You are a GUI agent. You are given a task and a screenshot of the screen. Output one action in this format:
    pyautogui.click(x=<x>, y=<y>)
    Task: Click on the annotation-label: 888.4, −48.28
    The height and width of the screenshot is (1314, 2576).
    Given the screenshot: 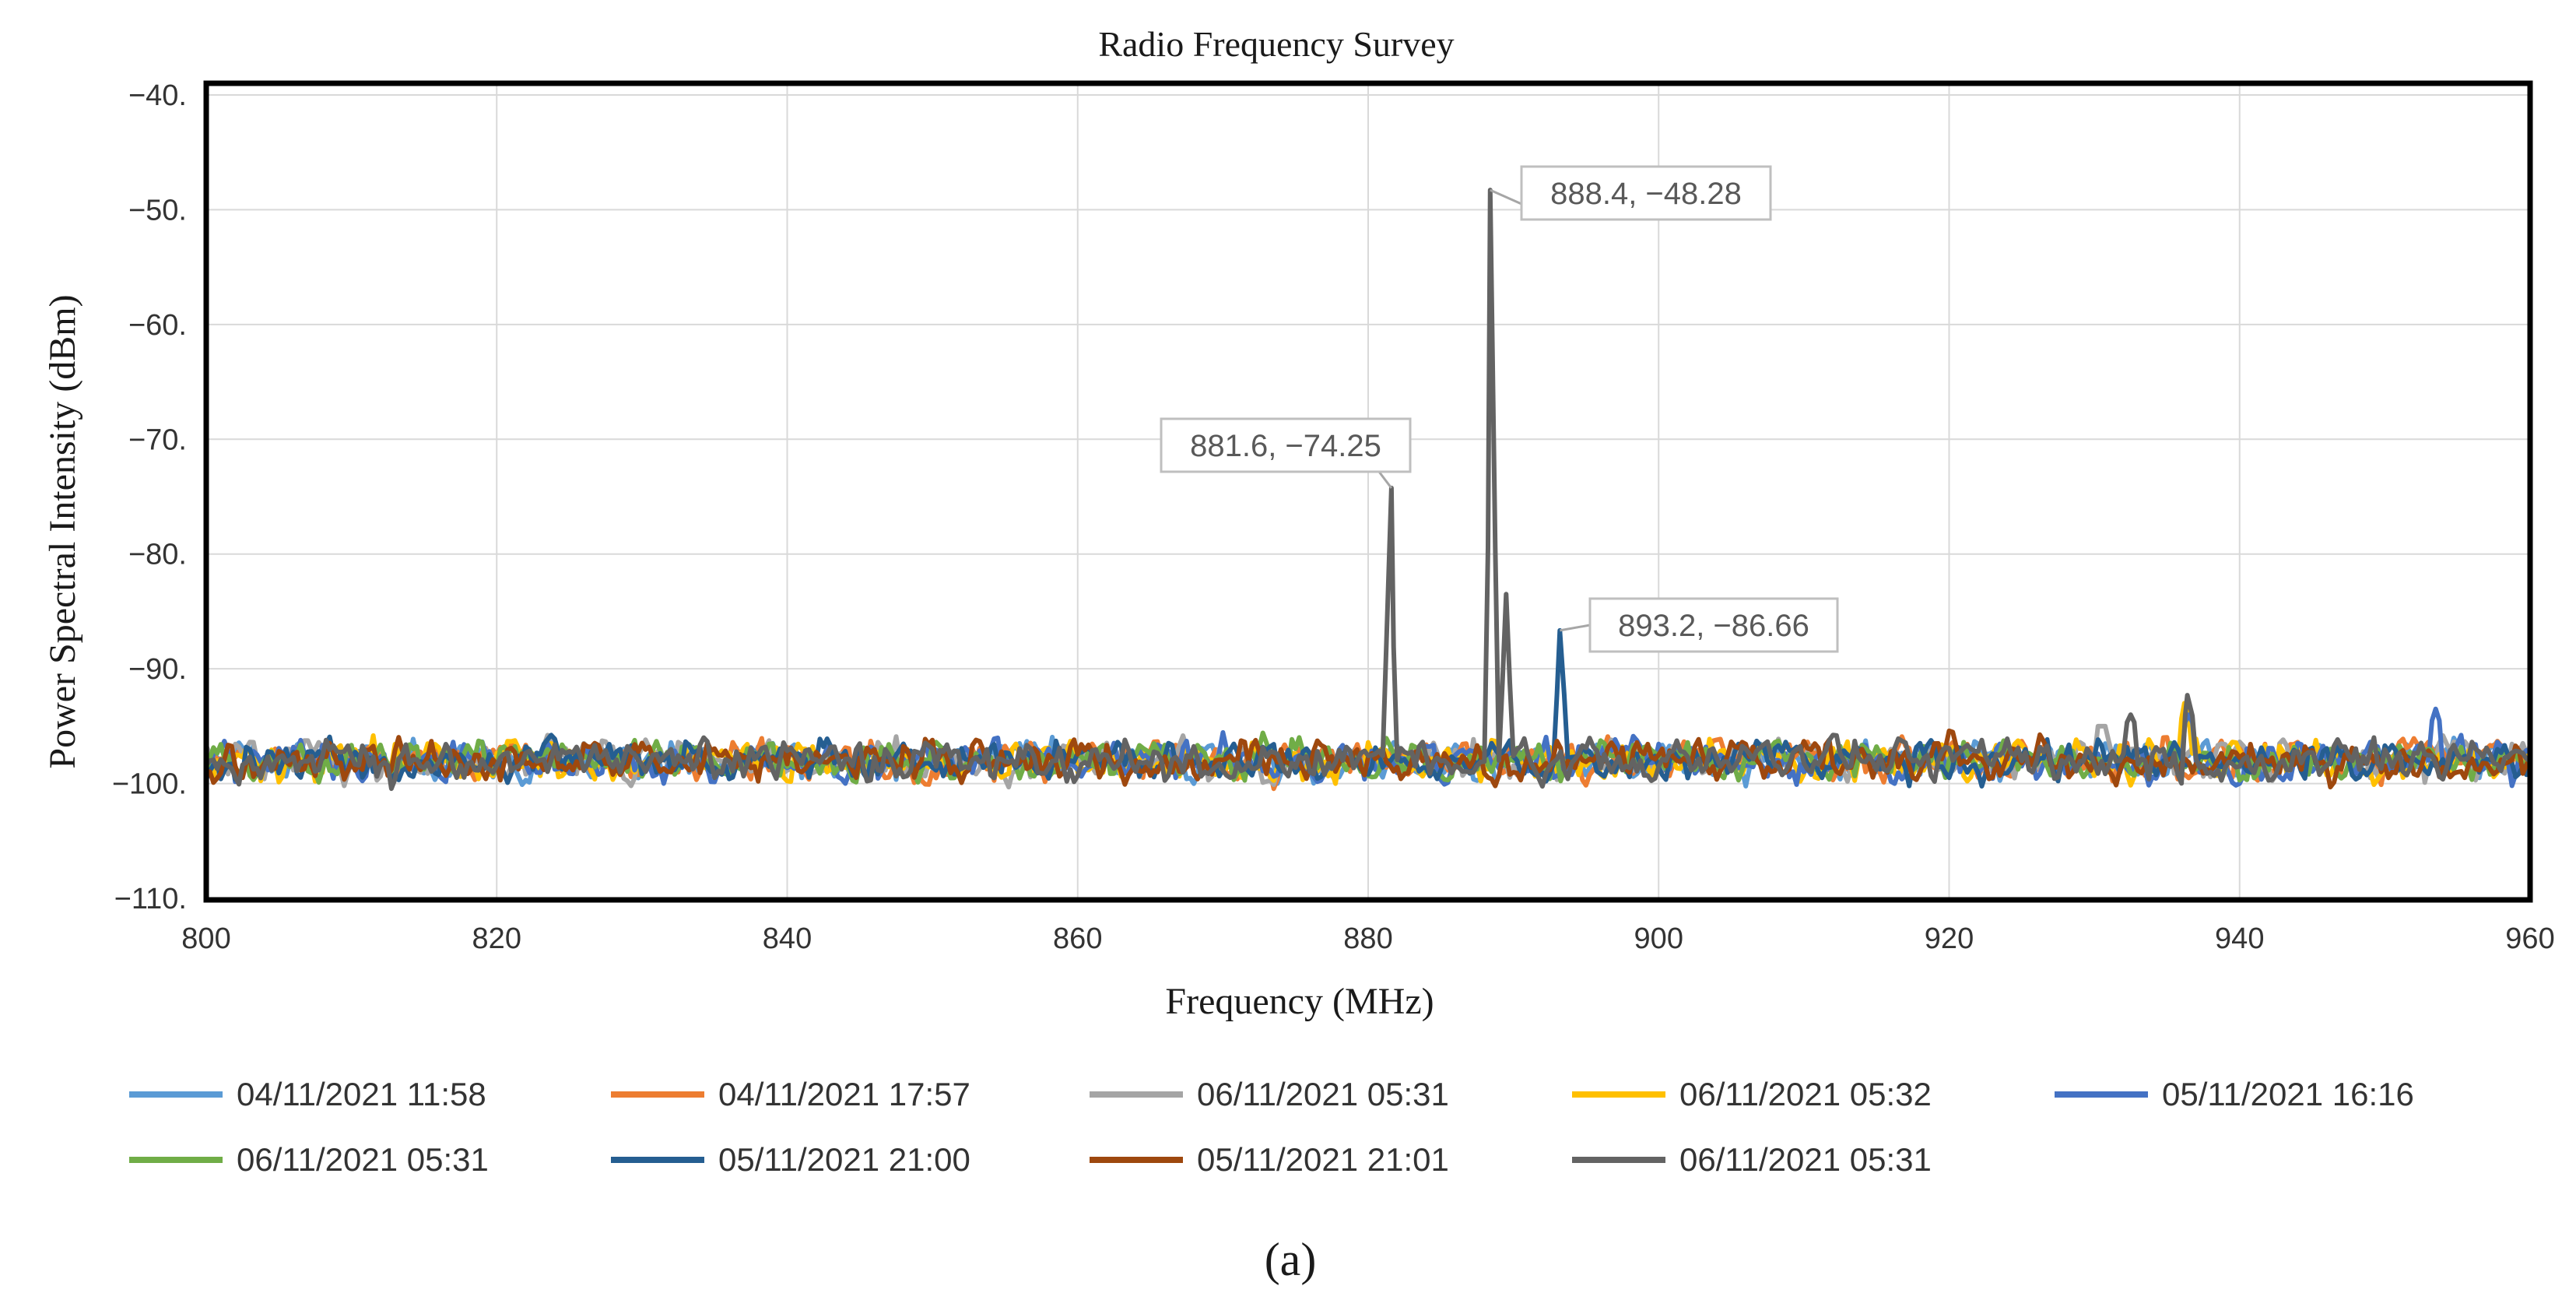 What is the action you would take?
    pyautogui.click(x=1646, y=194)
    